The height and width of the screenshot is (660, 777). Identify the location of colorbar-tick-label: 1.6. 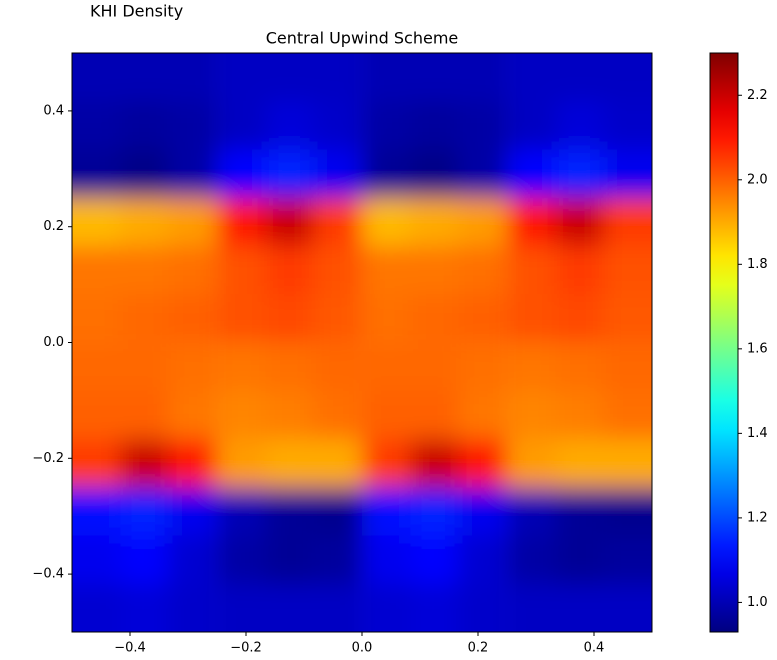
(757, 348).